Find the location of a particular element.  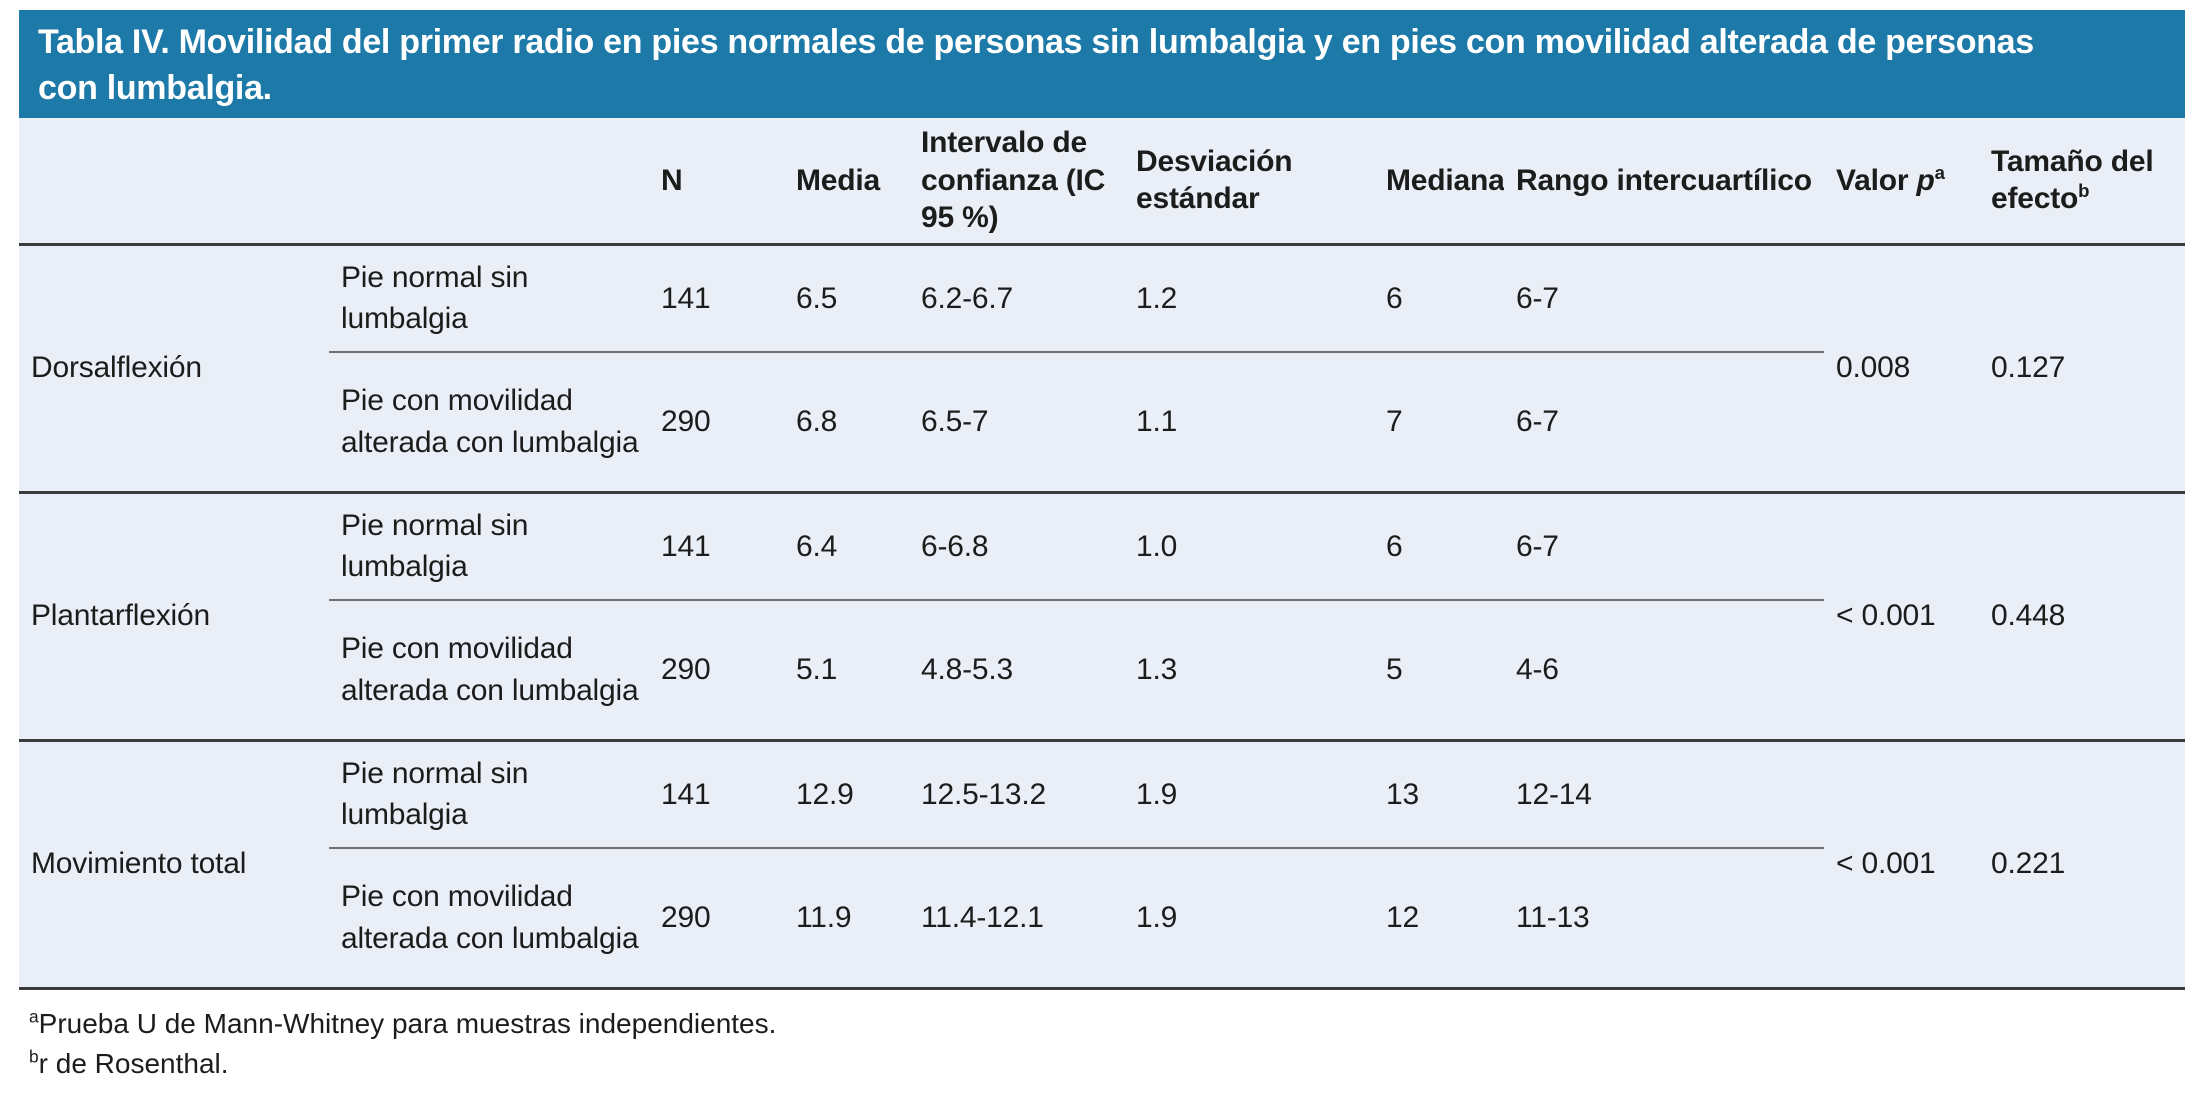

footnote-b: br de Rosenthal. is located at coordinates (1107, 1064).